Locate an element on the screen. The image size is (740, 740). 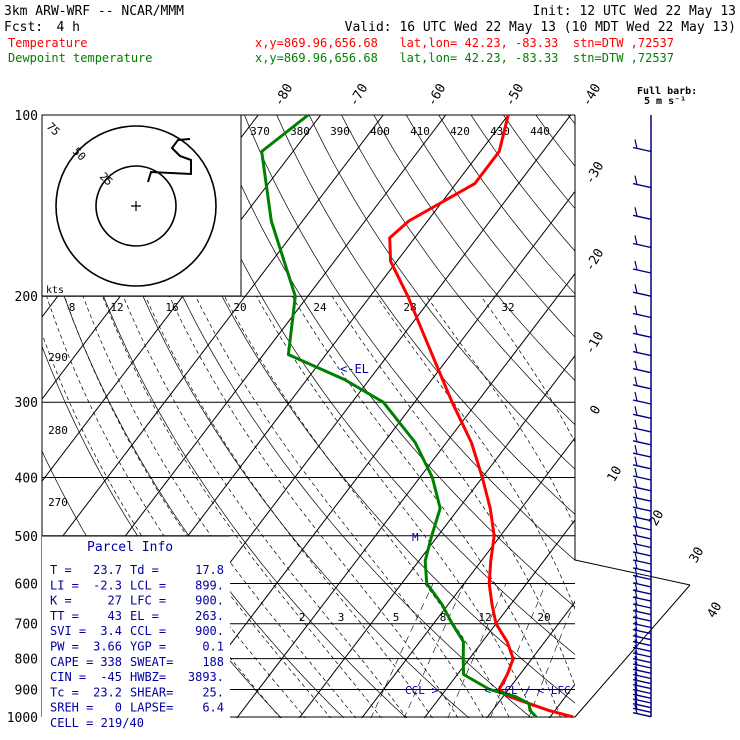
wind-barbs is located at coordinates (642, 416).